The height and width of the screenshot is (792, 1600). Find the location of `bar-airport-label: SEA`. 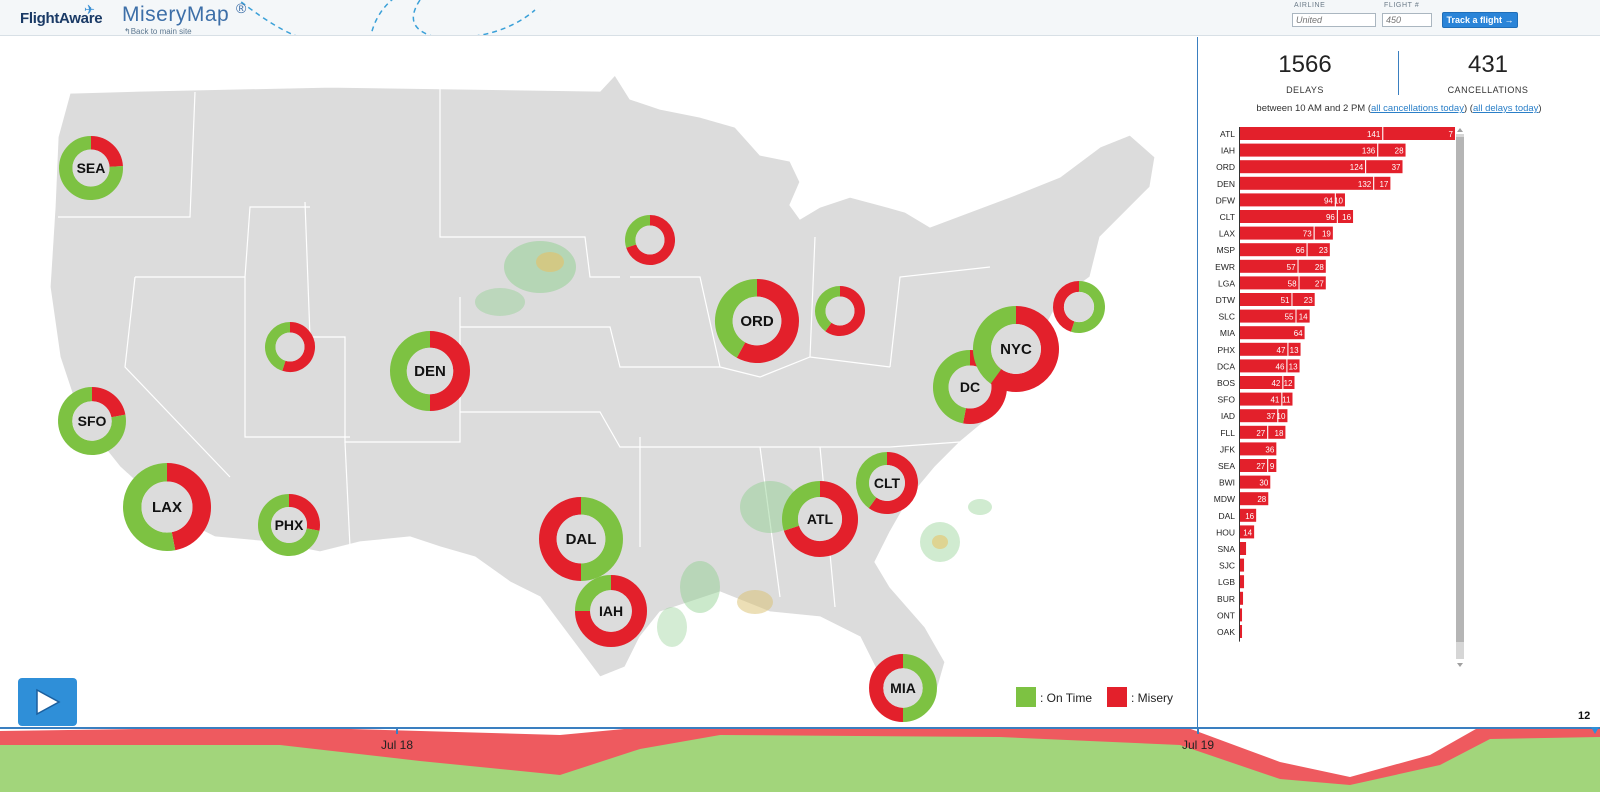

bar-airport-label: SEA is located at coordinates (1226, 466).